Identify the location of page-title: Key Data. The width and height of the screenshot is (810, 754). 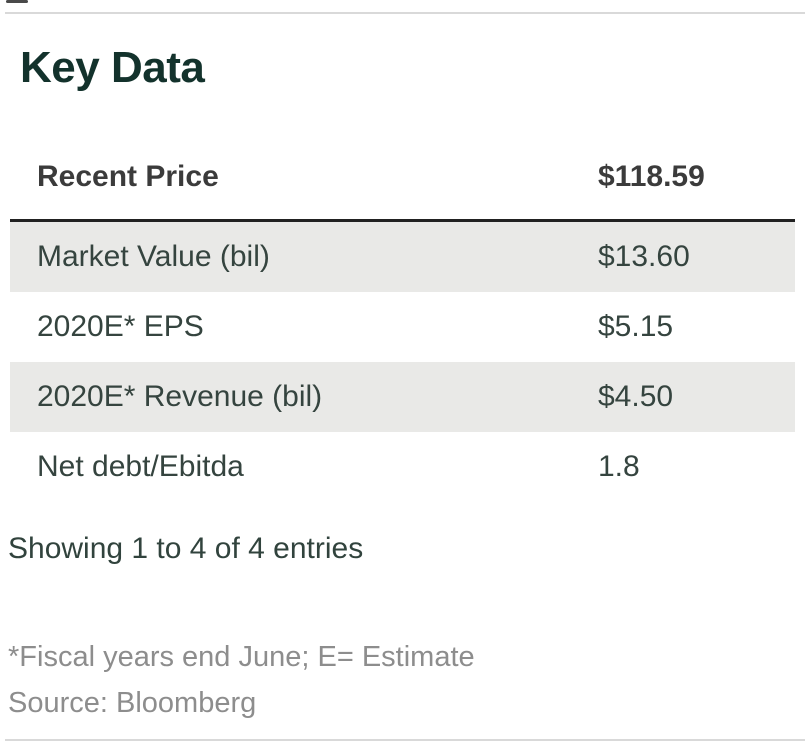
(112, 67).